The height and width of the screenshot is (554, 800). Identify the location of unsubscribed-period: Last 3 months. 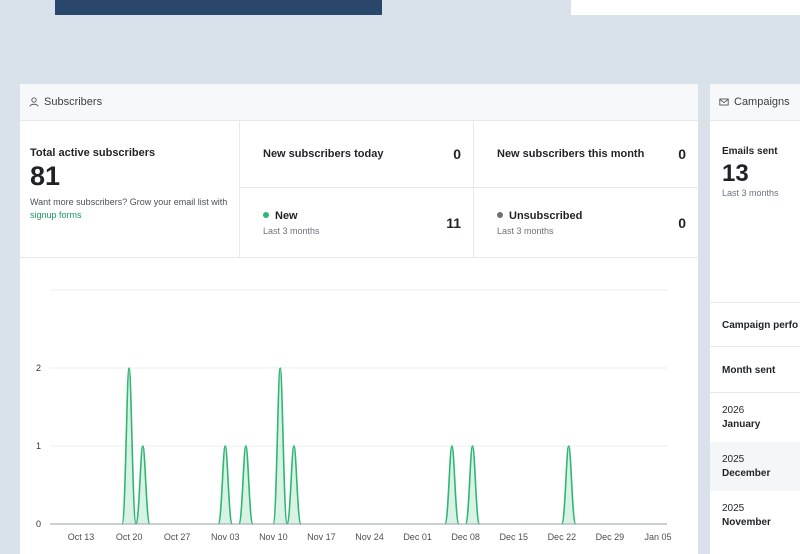
(525, 230).